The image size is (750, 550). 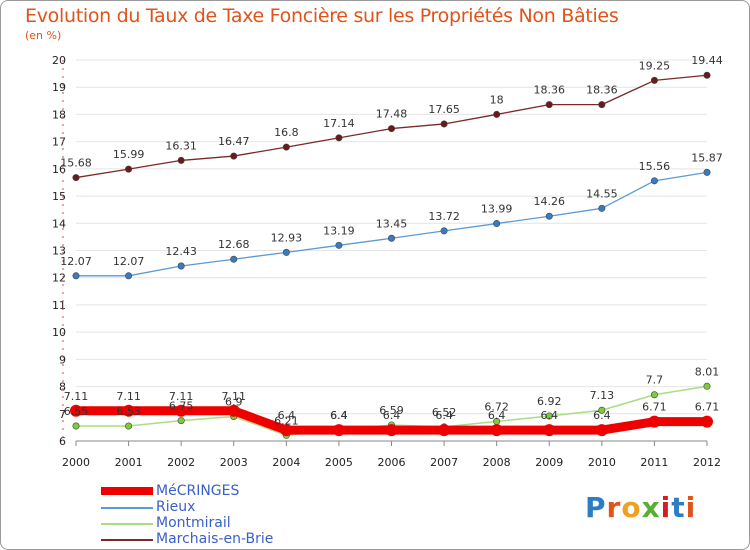 What do you see at coordinates (391, 410) in the screenshot?
I see `data-label: 6.59` at bounding box center [391, 410].